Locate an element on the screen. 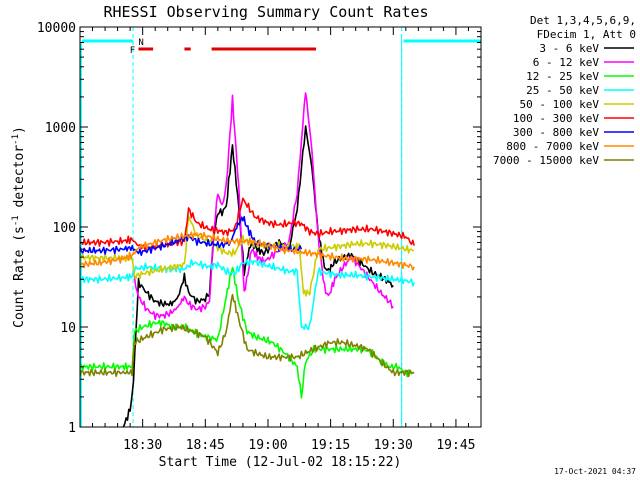 This screenshot has width=640, height=480. legend-entry-label: 50 - 100 keV is located at coordinates (560, 104).